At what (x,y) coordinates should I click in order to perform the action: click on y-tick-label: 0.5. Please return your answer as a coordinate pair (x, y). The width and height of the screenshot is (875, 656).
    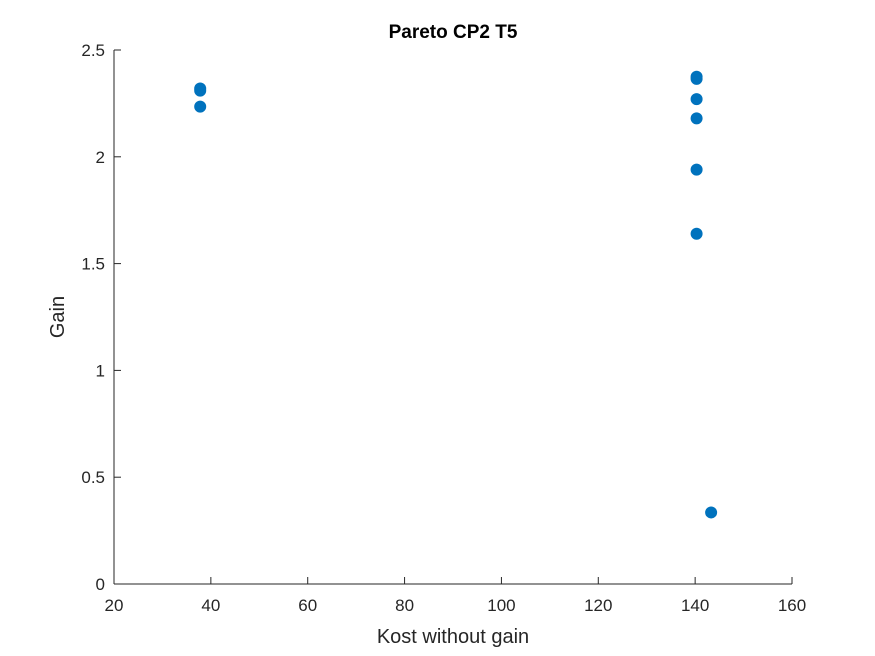
    Looking at the image, I should click on (93, 477).